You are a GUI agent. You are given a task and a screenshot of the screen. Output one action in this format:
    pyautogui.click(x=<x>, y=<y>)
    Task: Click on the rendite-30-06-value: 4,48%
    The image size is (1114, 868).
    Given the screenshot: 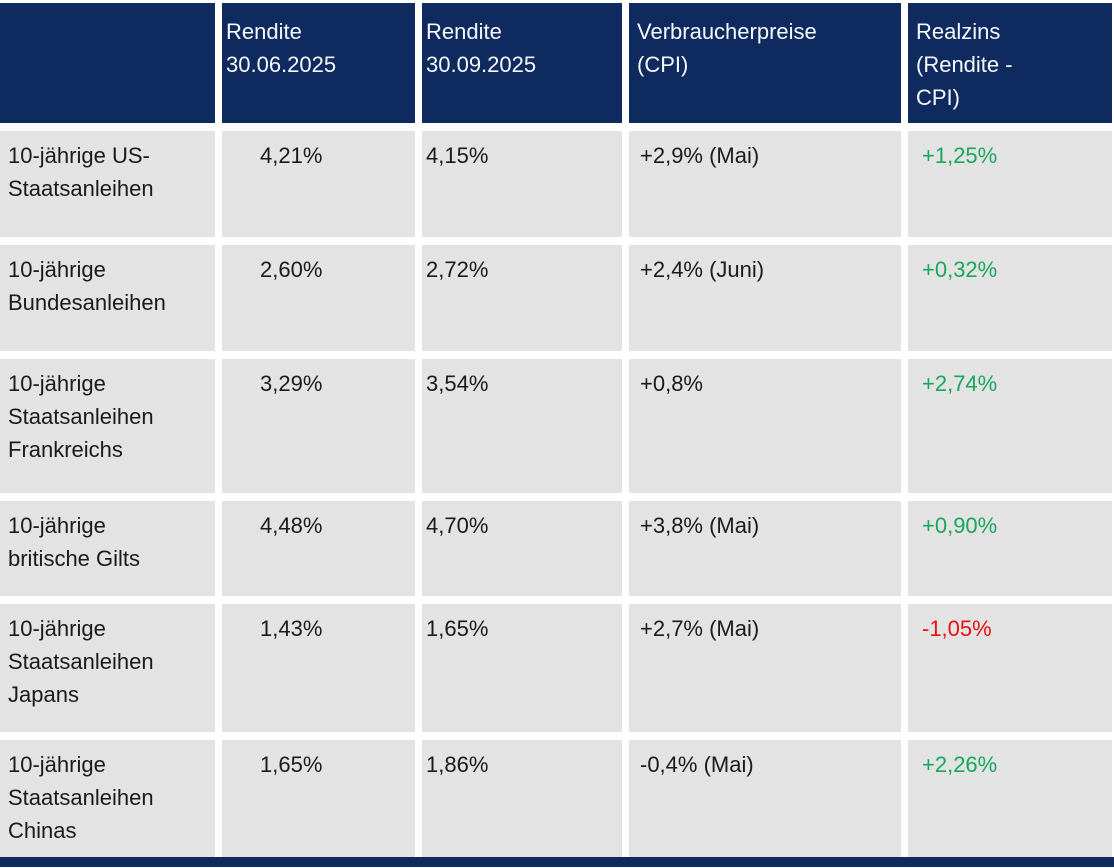 What is the action you would take?
    pyautogui.click(x=318, y=548)
    